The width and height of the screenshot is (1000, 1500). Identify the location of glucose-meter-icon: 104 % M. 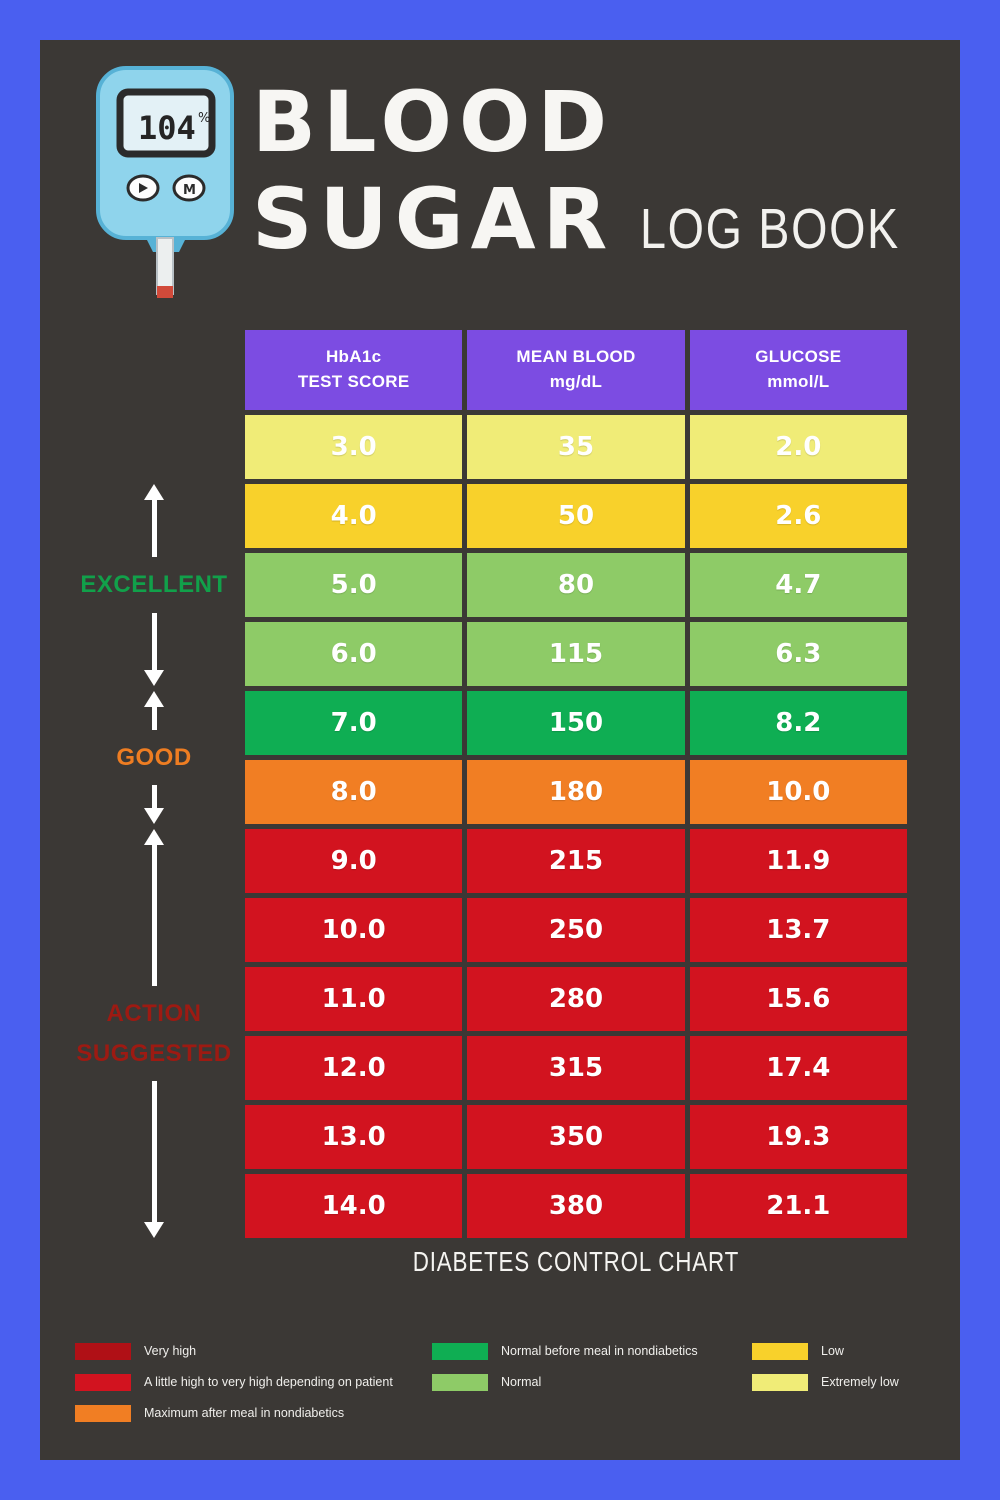
(165, 182).